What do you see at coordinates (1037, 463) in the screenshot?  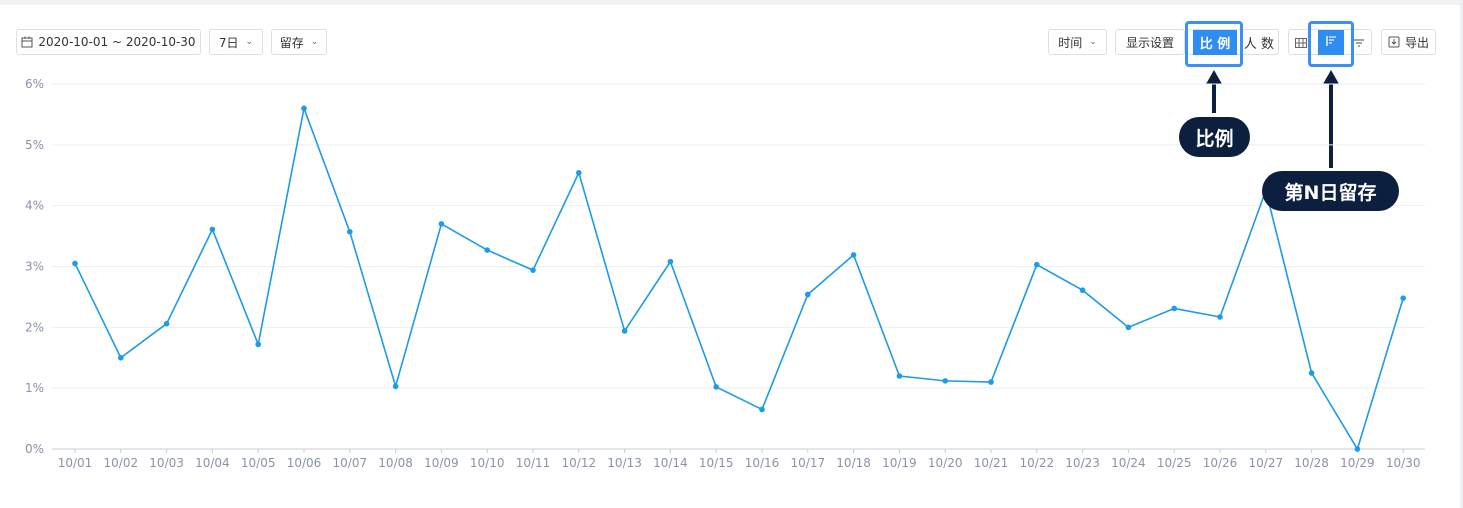 I see `x-tick-label: 10/22` at bounding box center [1037, 463].